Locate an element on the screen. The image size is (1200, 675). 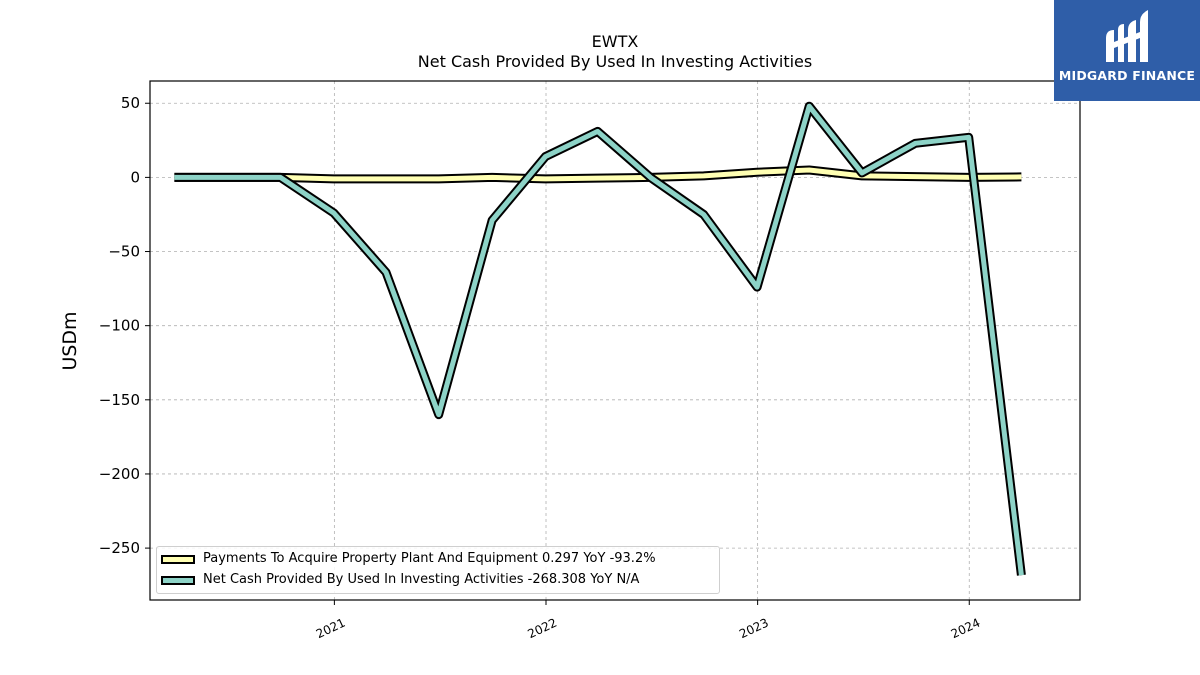
y-tick-label: −100 is located at coordinates (119, 326).